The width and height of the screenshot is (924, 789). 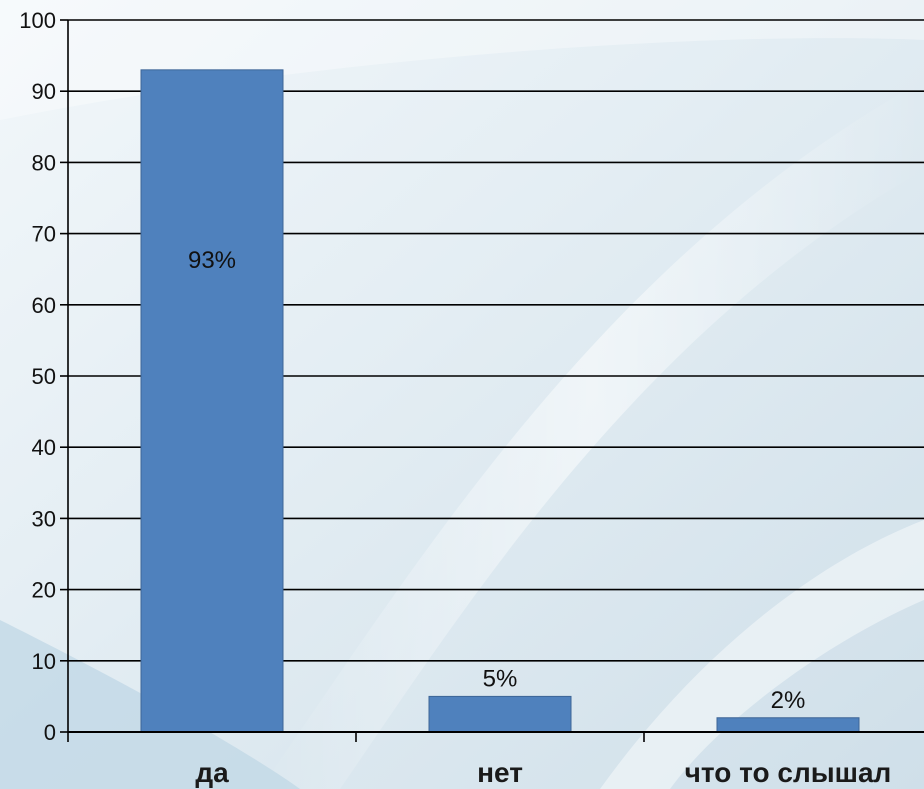 I want to click on y-tick-label: 10, so click(x=44, y=661).